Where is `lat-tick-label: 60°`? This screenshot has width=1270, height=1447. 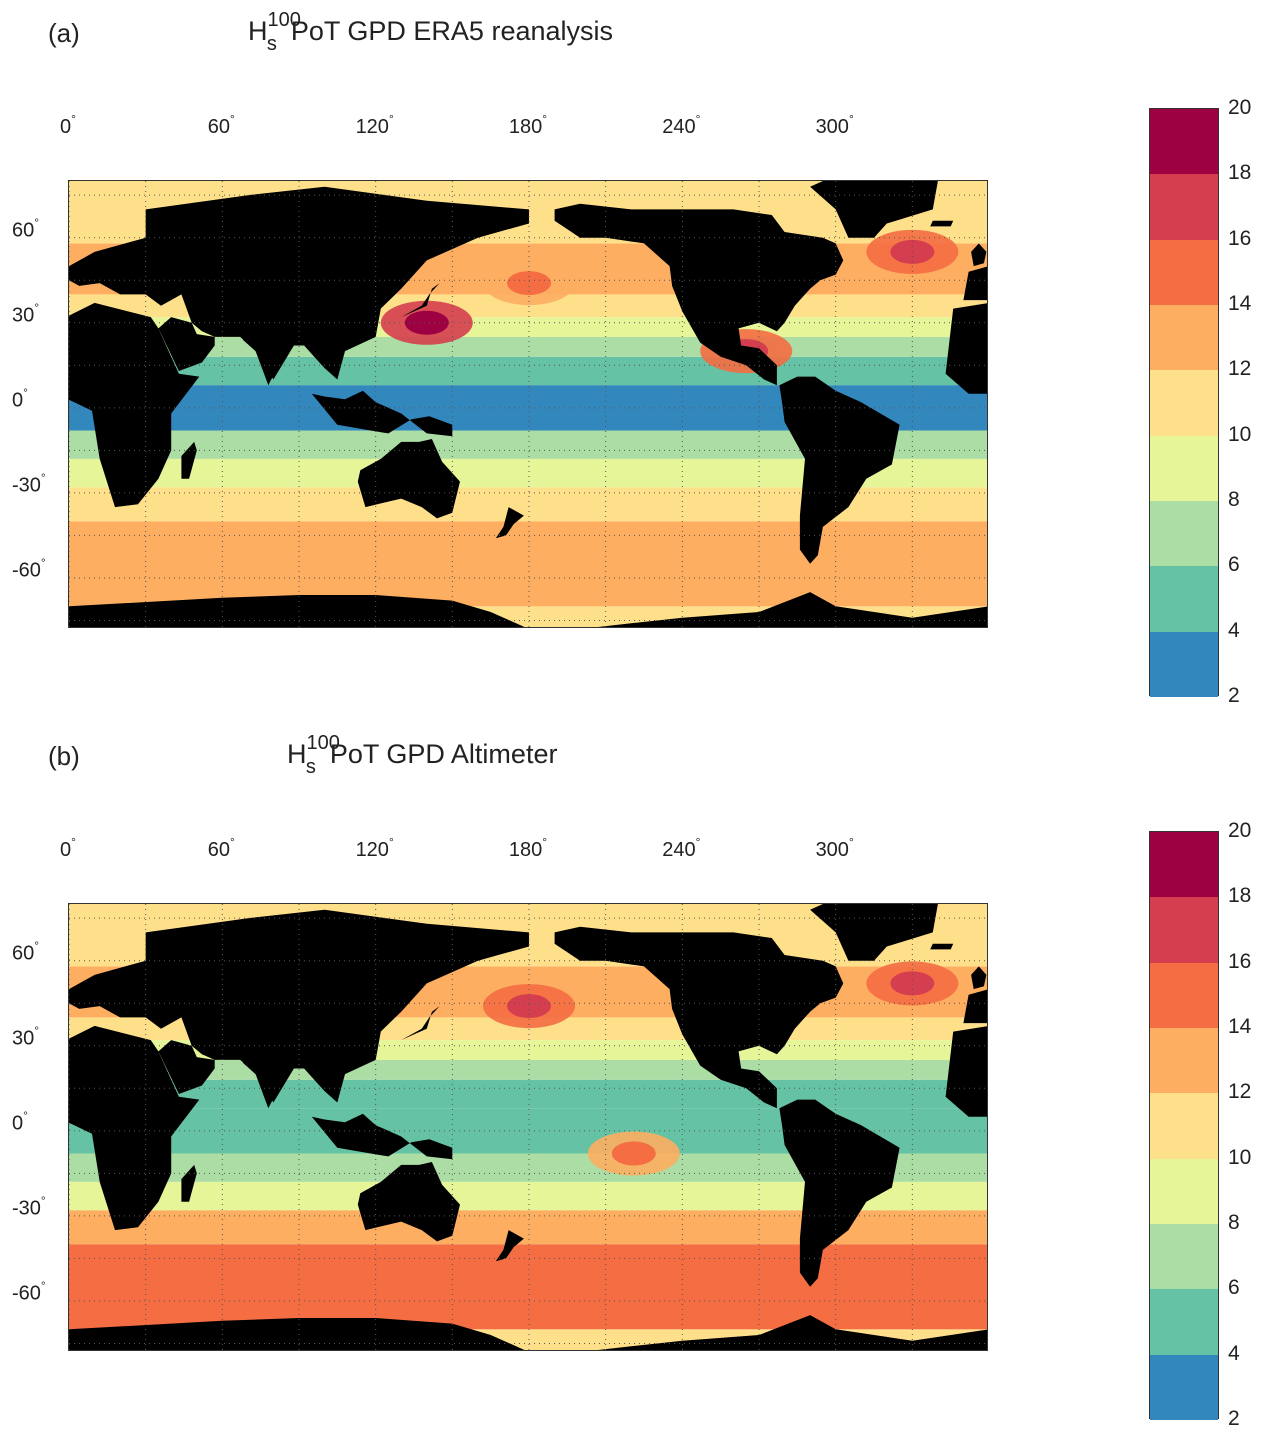
lat-tick-label: 60° is located at coordinates (26, 951).